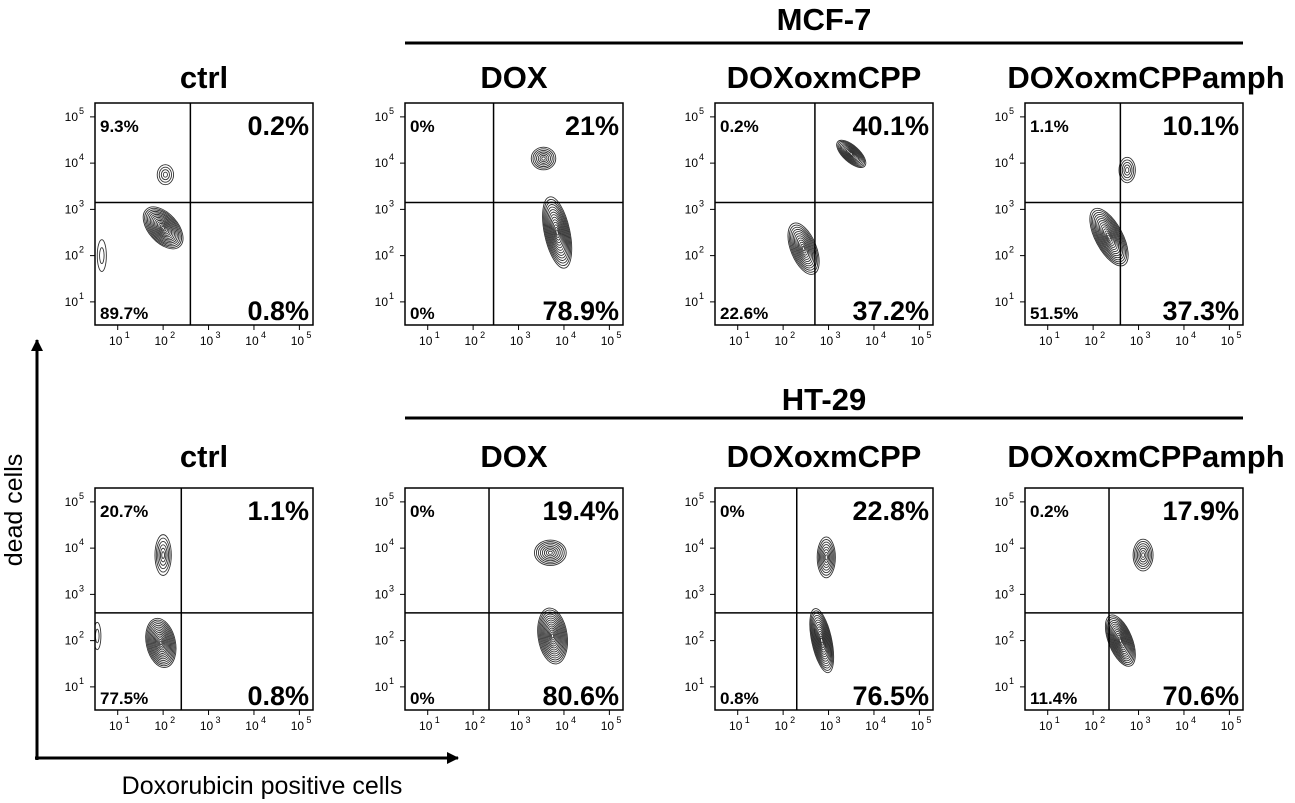 The image size is (1295, 803). What do you see at coordinates (81, 157) in the screenshot?
I see `y-tick-exponent: 4` at bounding box center [81, 157].